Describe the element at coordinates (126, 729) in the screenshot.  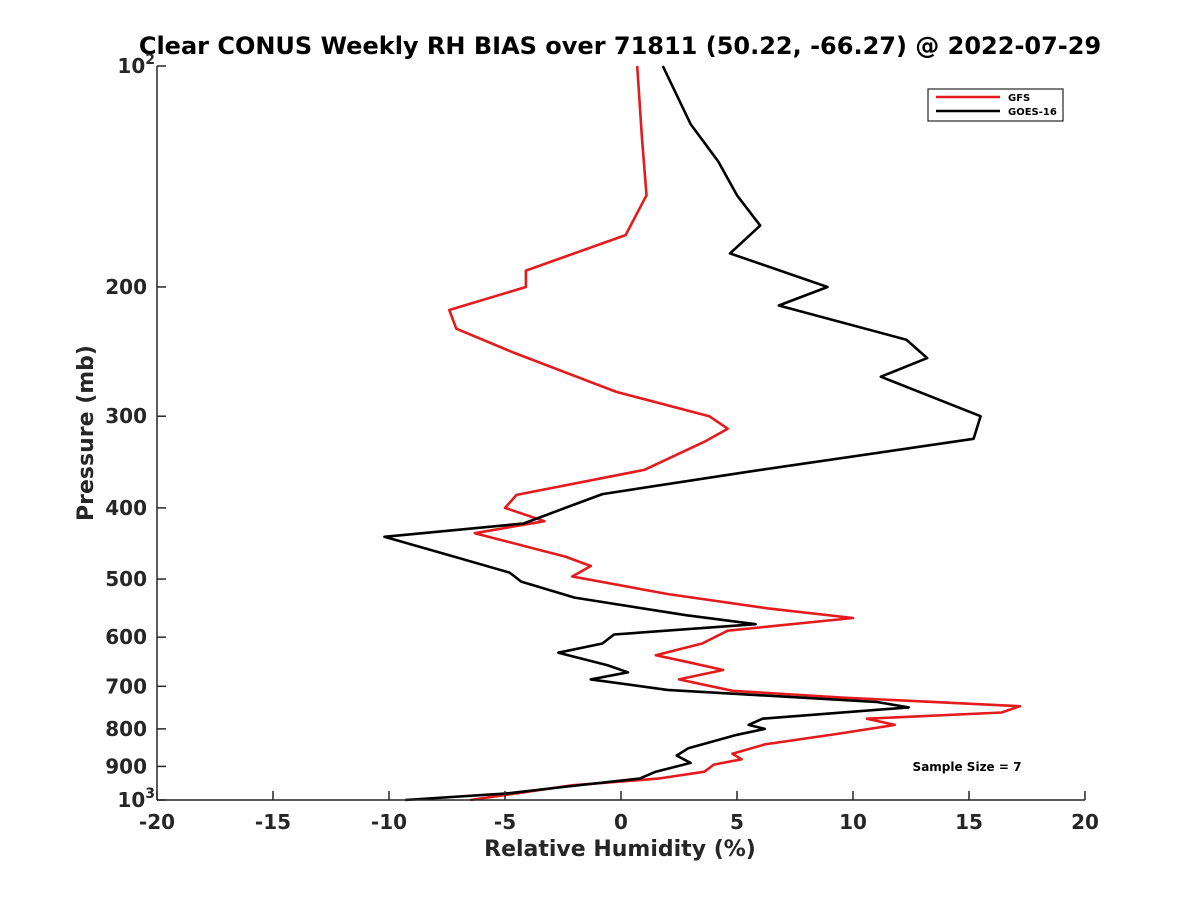
I see `y-tick-label: 800` at that location.